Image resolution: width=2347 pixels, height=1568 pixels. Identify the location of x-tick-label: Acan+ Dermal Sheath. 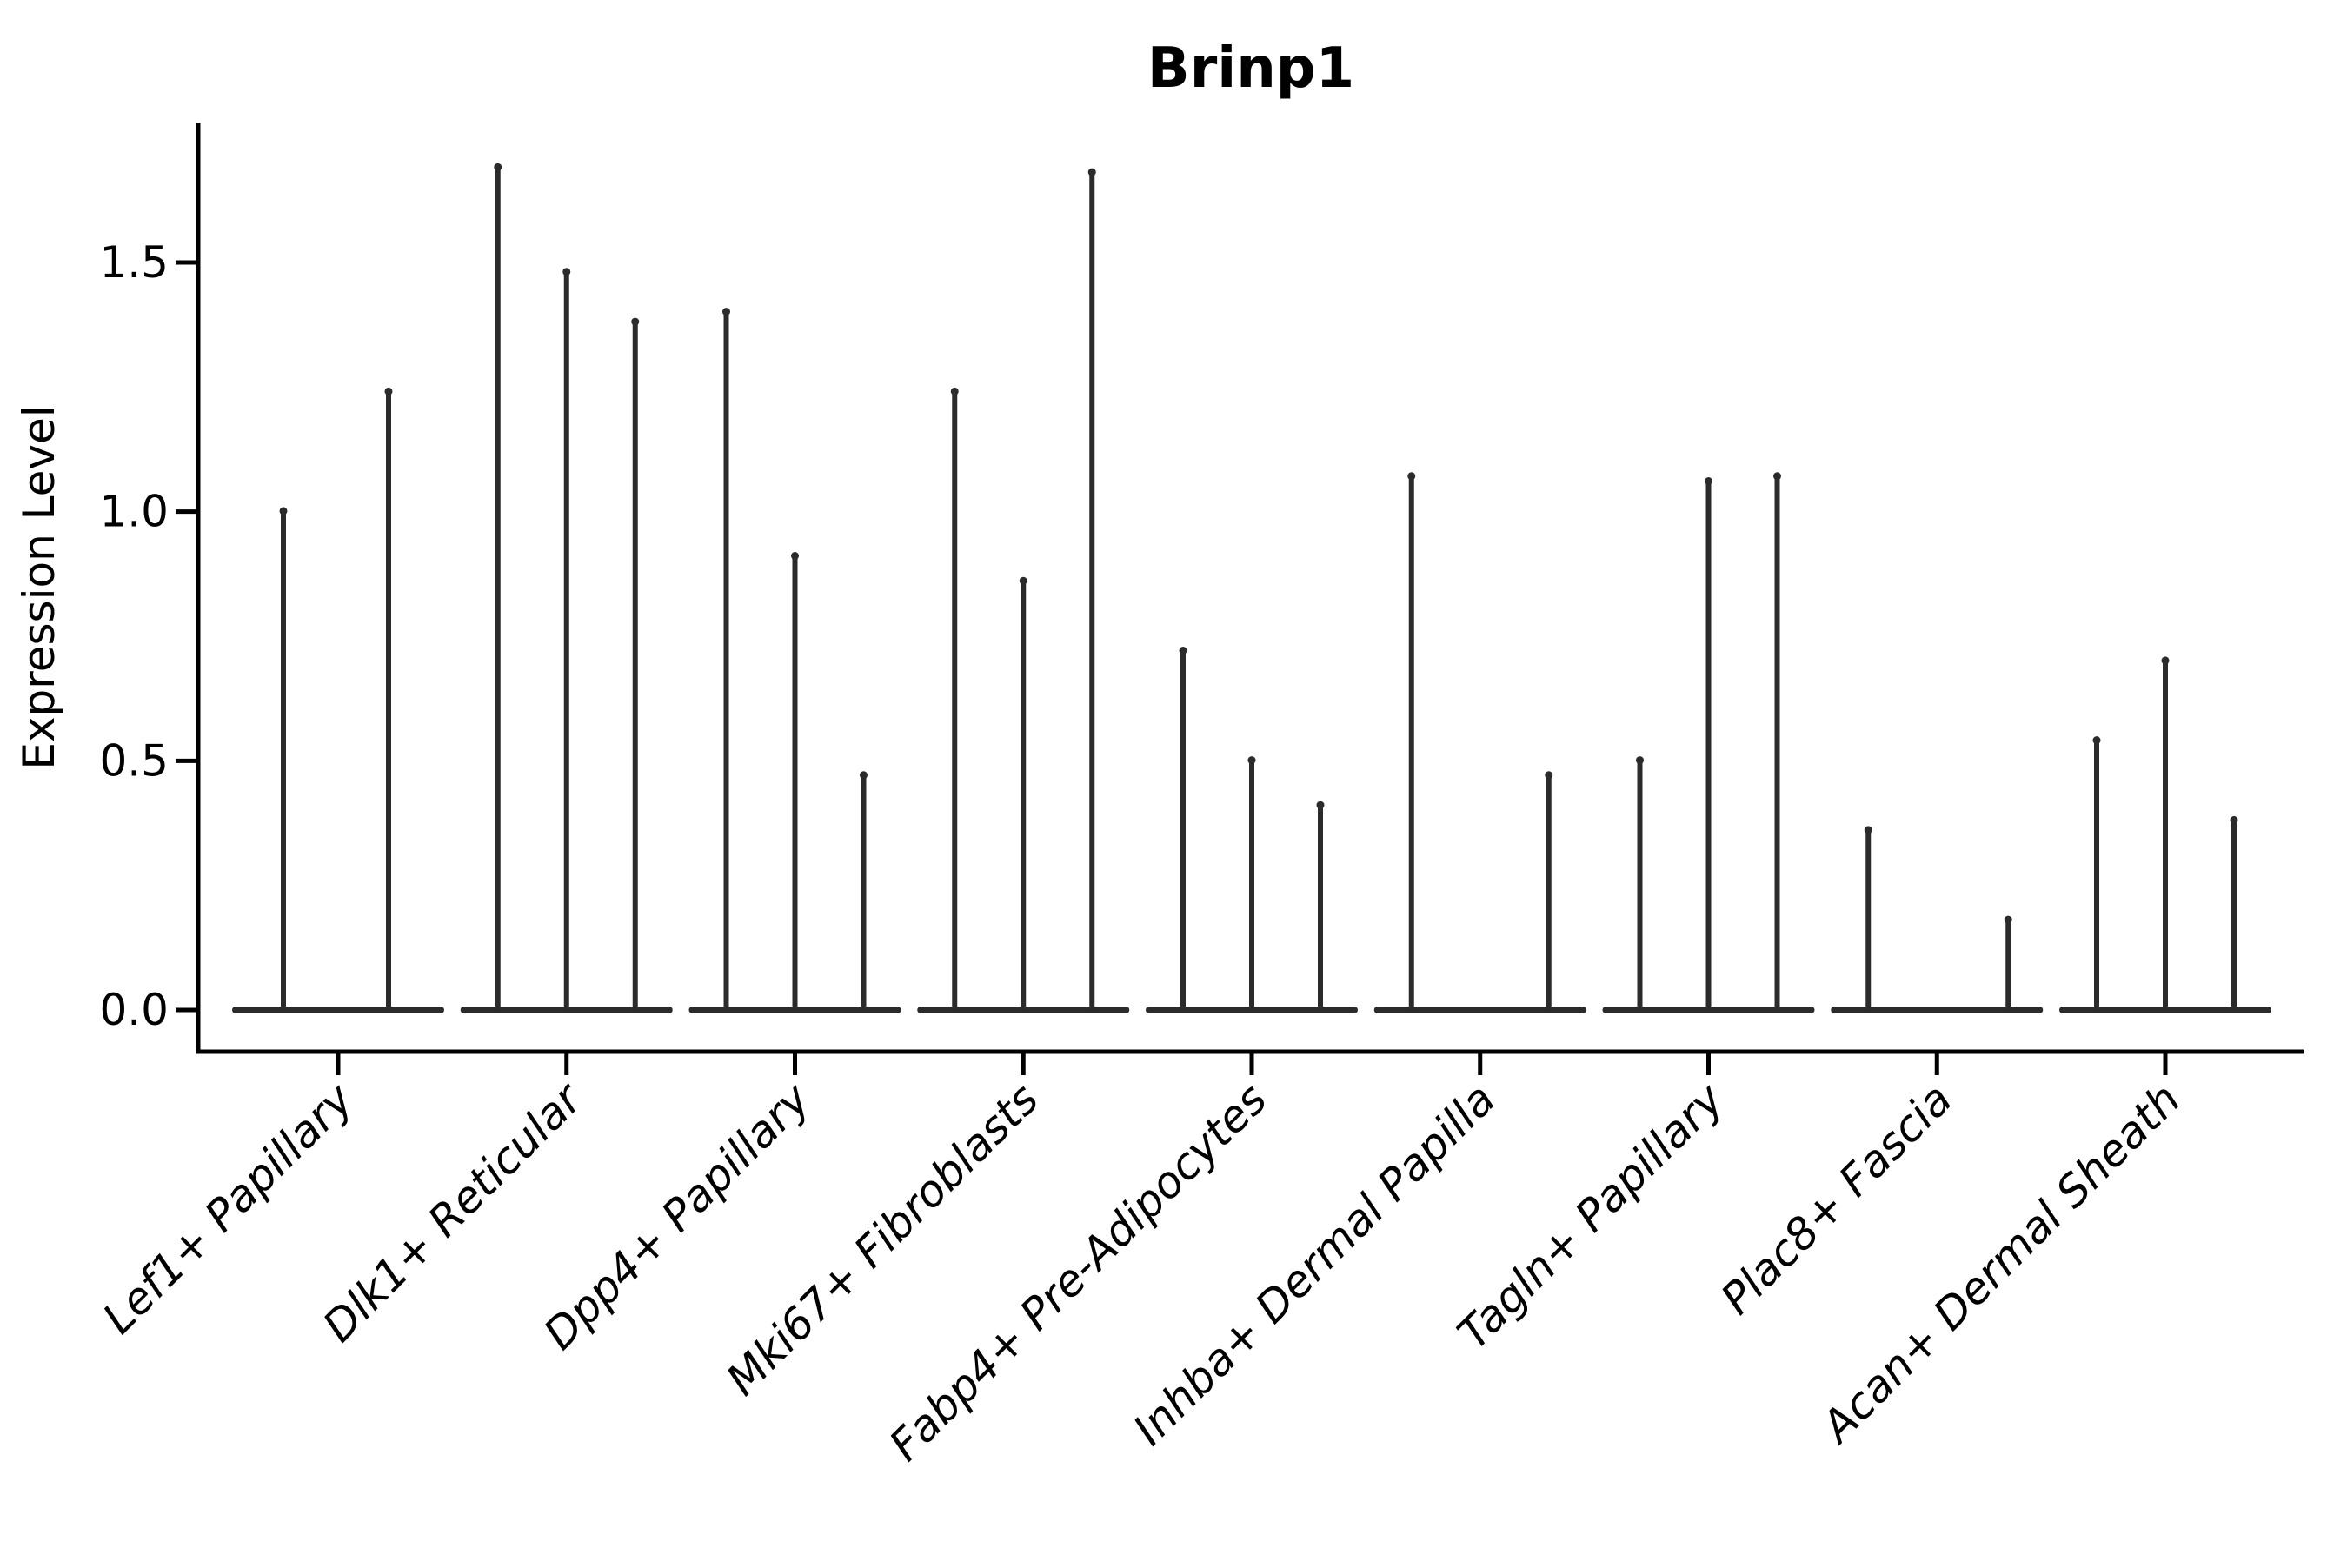
(2001, 1263).